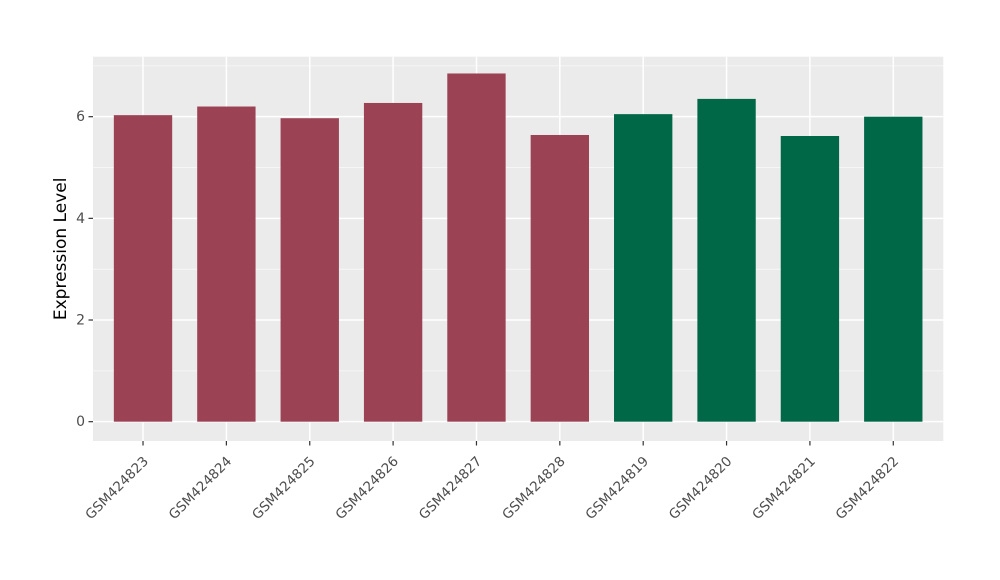  Describe the element at coordinates (810, 279) in the screenshot. I see `bar-GSM424821` at that location.